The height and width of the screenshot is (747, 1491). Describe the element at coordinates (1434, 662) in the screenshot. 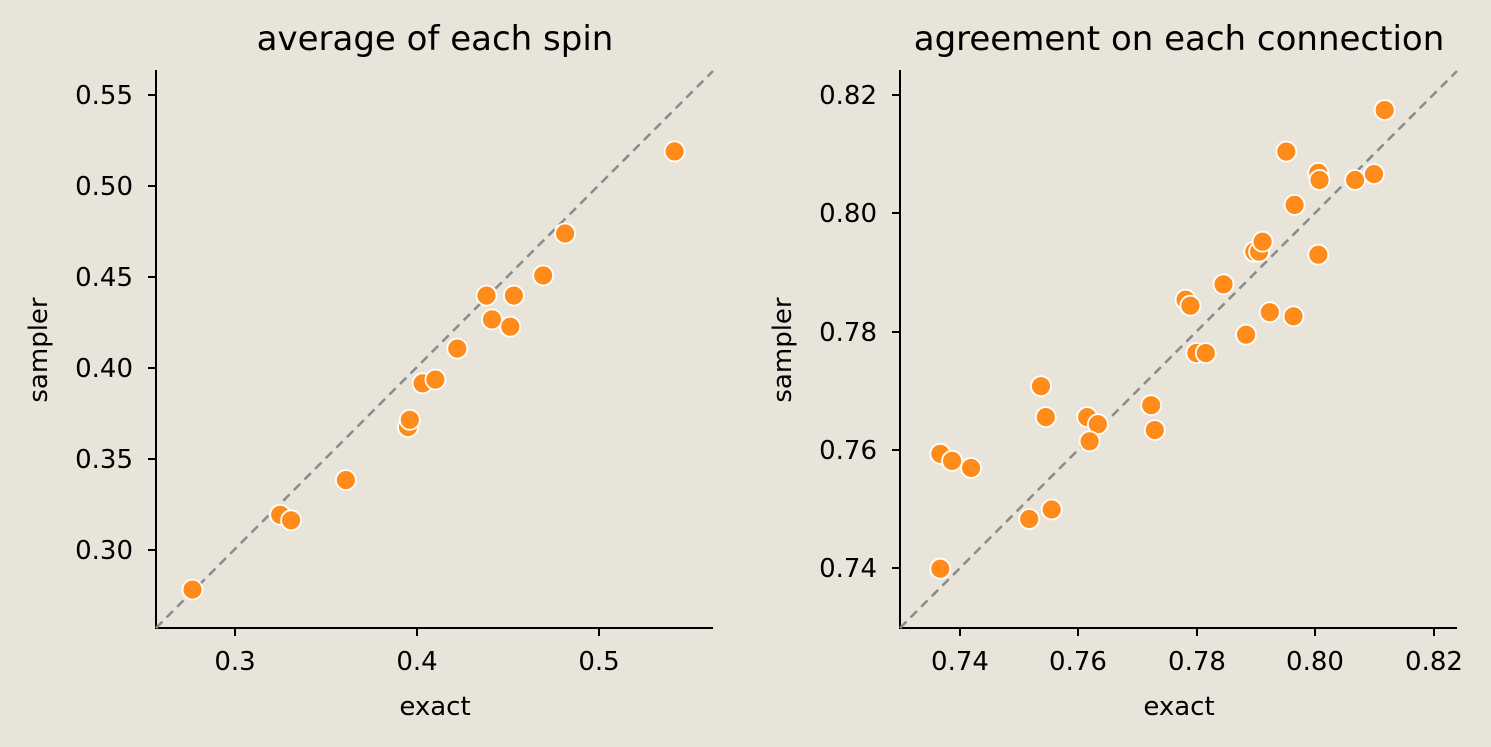

I see `x-tick-label: 0.82` at that location.